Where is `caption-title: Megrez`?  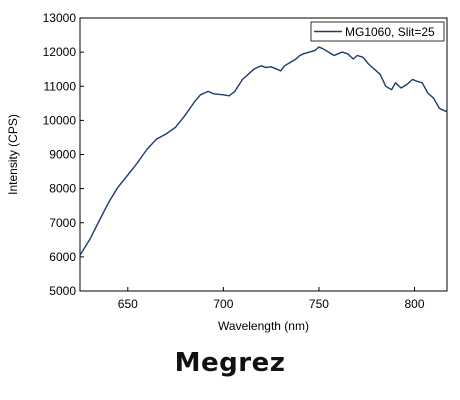 caption-title: Megrez is located at coordinates (230, 363).